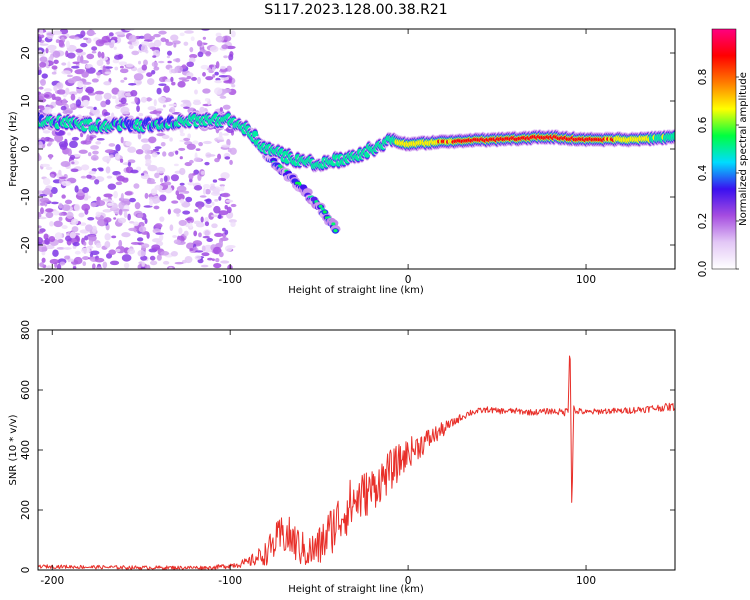 This screenshot has width=750, height=600. What do you see at coordinates (703, 269) in the screenshot?
I see `colorbar-tick-label: 0.0` at bounding box center [703, 269].